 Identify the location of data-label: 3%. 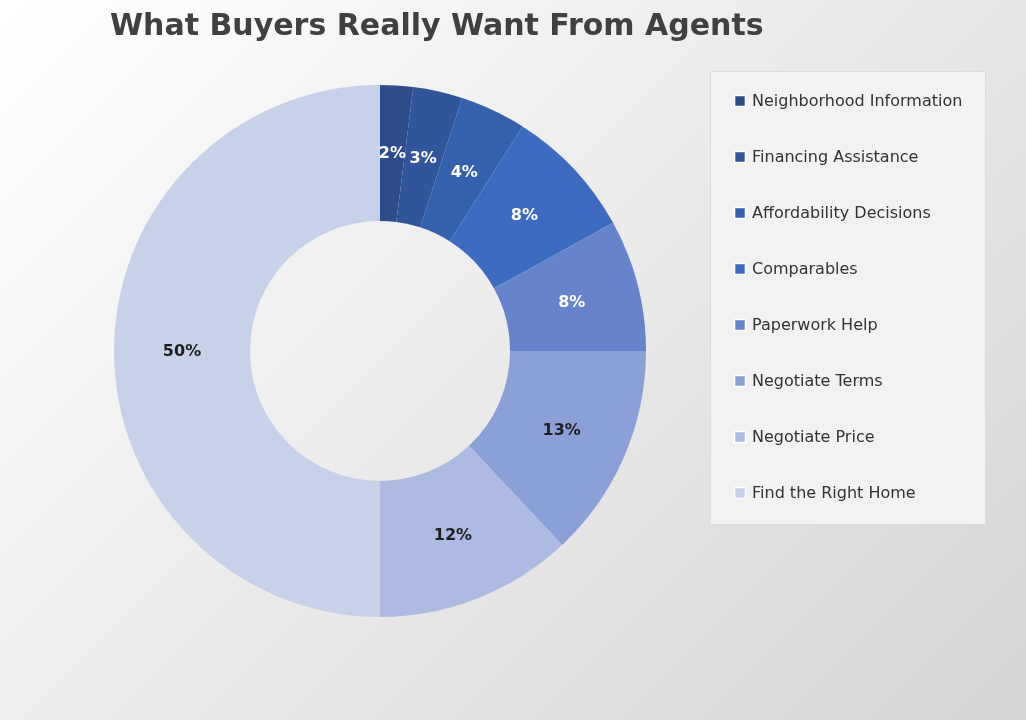
(423, 157).